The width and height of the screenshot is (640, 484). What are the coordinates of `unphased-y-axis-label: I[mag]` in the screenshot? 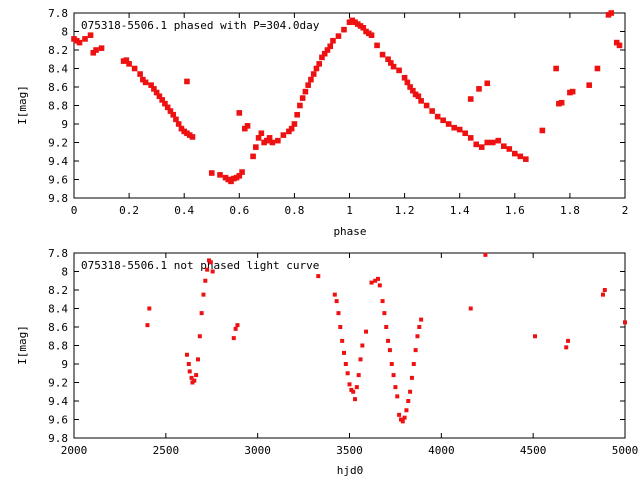 It's located at (22, 345).